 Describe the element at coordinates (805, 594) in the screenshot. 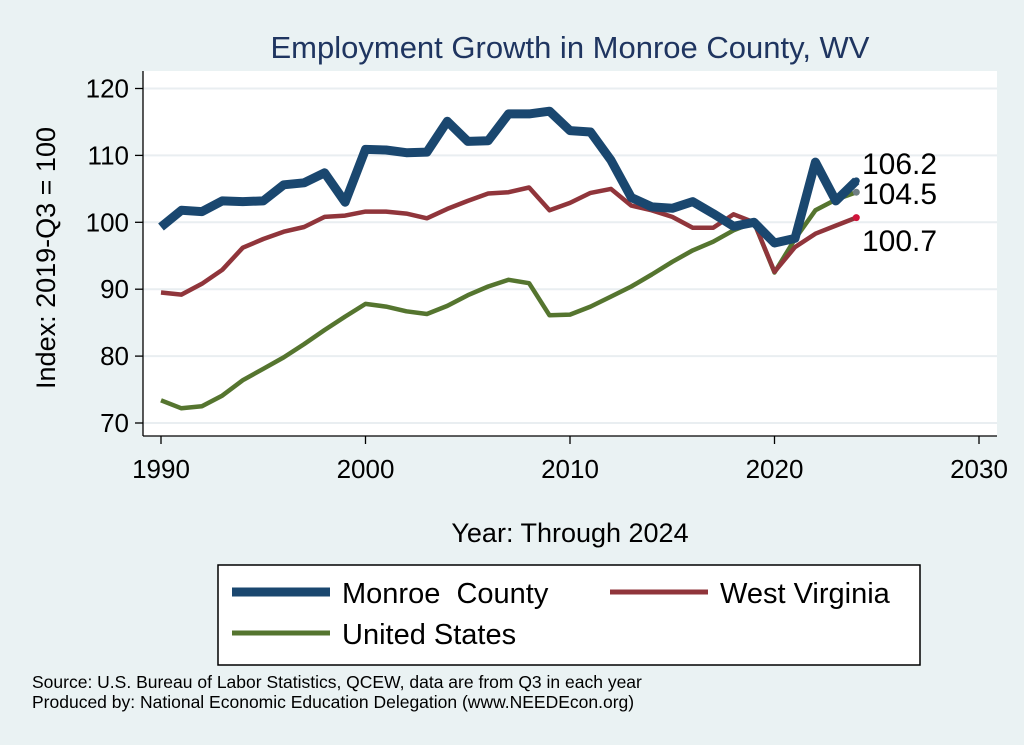

I see `legend-label-west-virginia: West Virginia` at that location.